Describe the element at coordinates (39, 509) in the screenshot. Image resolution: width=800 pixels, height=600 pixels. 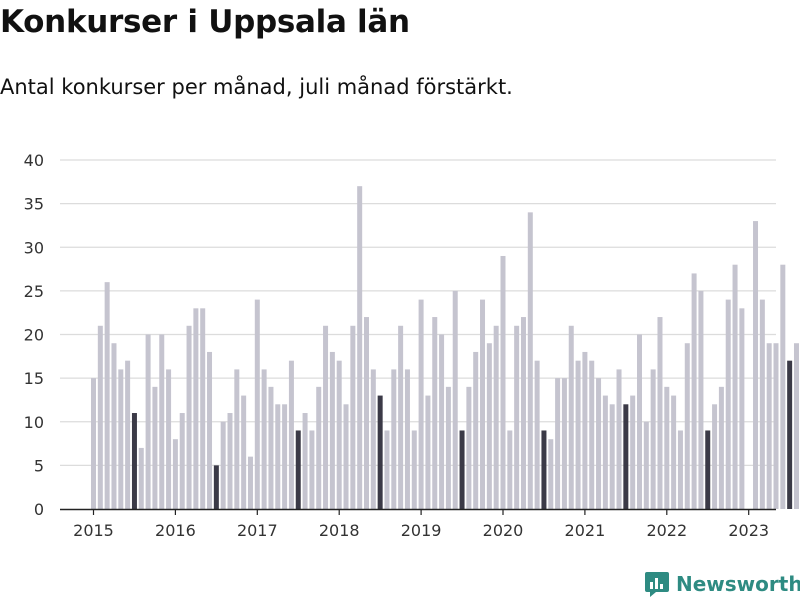
I see `y-tick-label: 0` at that location.